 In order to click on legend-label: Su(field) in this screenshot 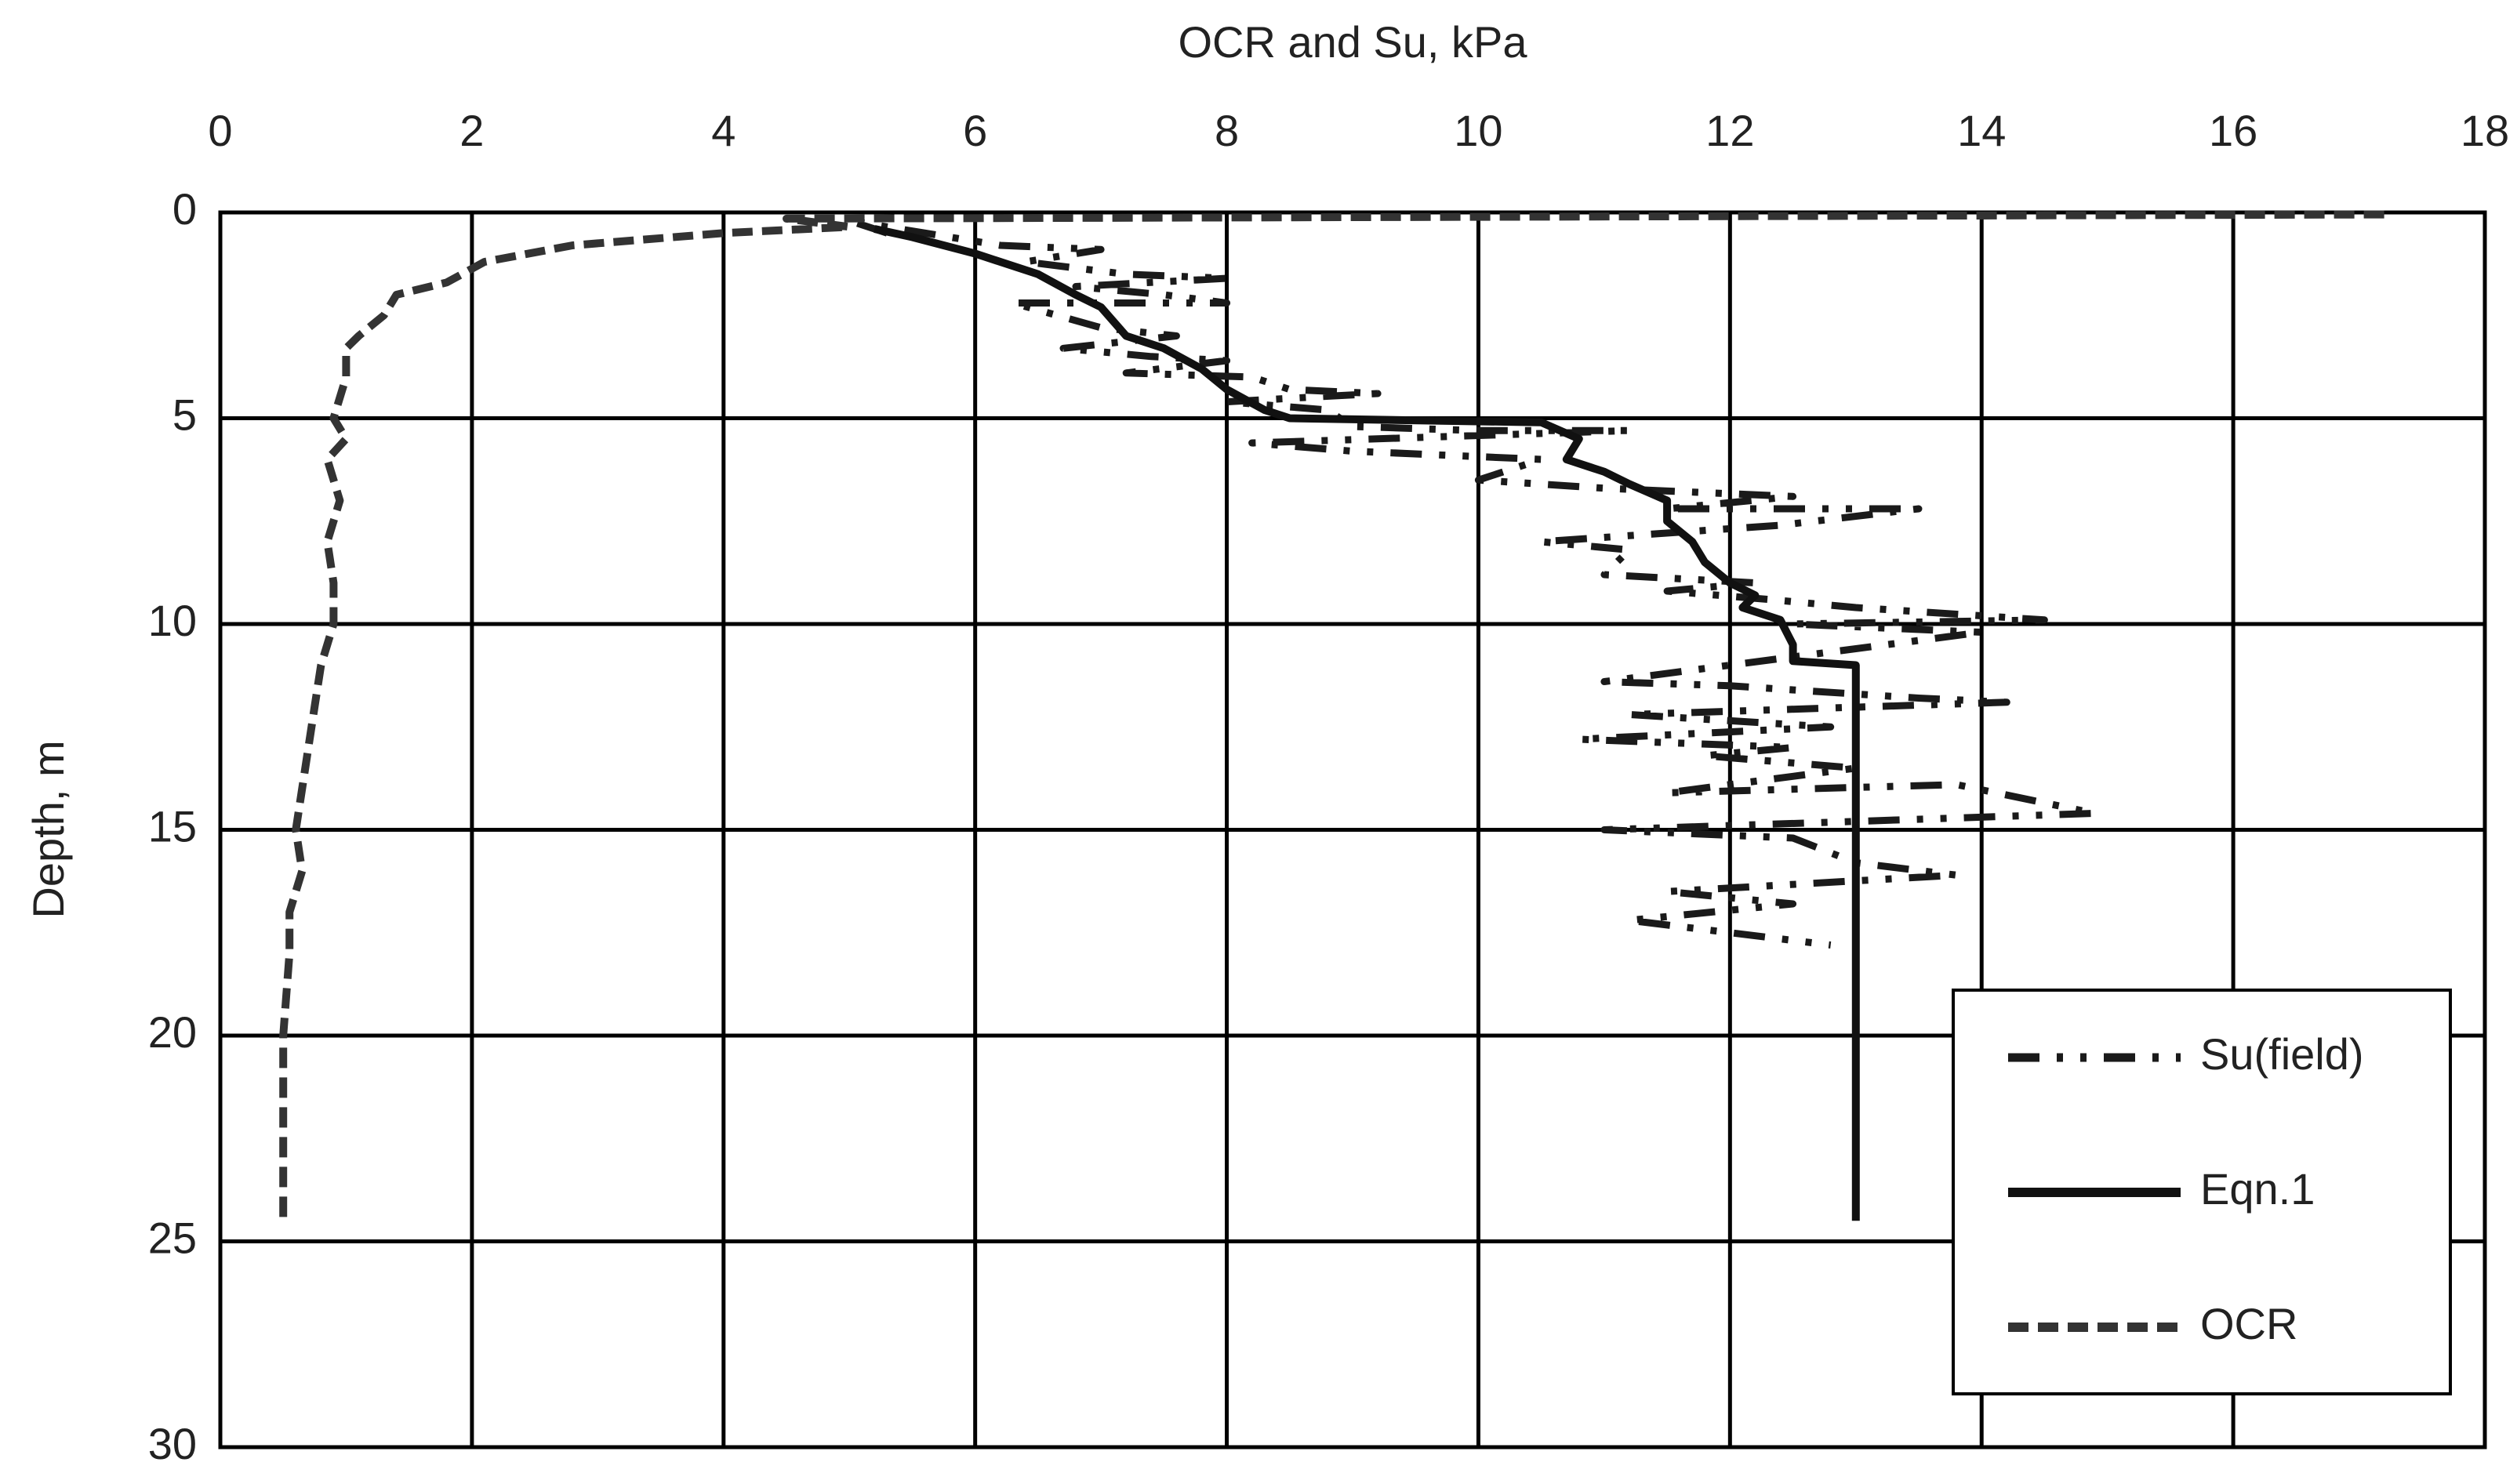, I will do `click(2282, 1054)`.